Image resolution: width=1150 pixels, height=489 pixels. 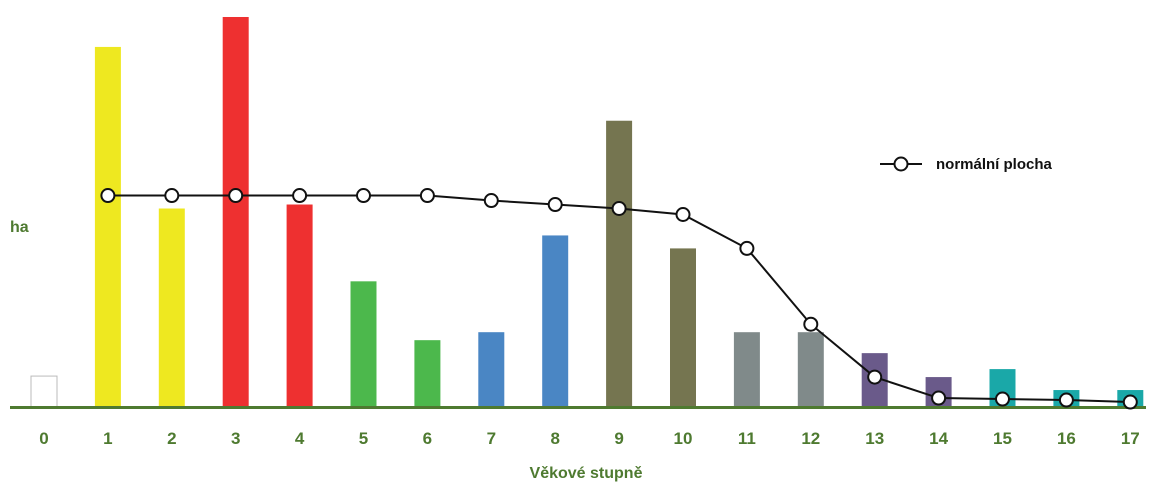 What do you see at coordinates (901, 164) in the screenshot?
I see `legend-circle-marker` at bounding box center [901, 164].